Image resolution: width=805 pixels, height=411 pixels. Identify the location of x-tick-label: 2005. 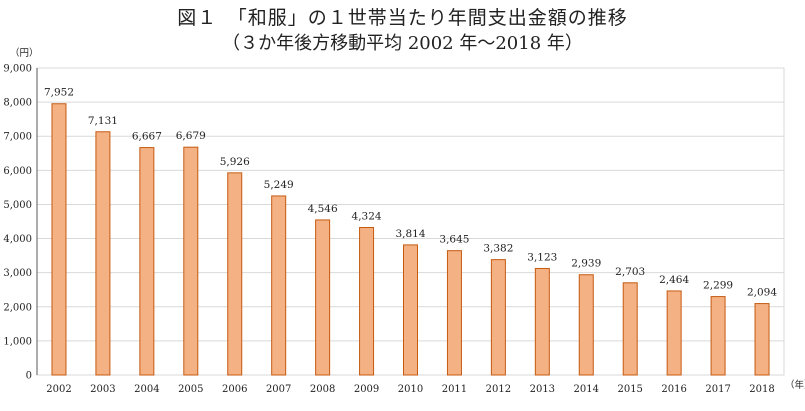
(190, 389).